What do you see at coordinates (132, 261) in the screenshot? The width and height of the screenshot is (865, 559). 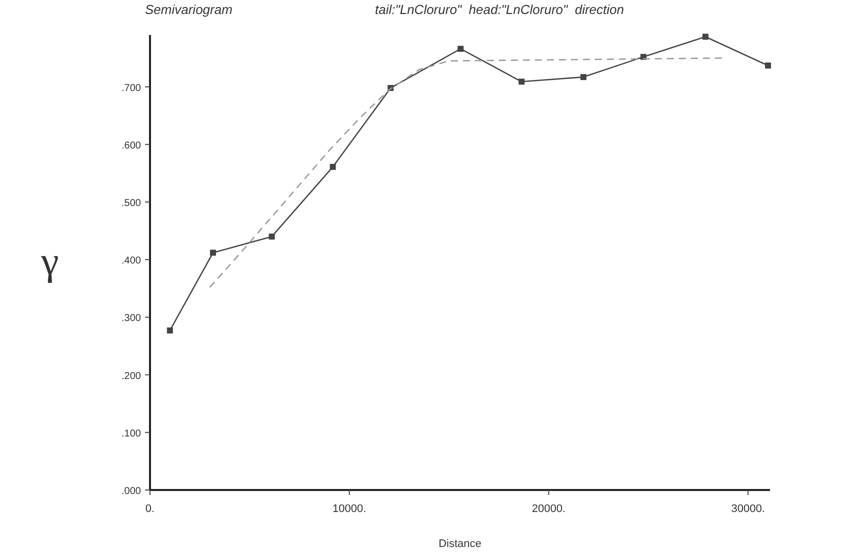 I see `y-tick-label: .400` at bounding box center [132, 261].